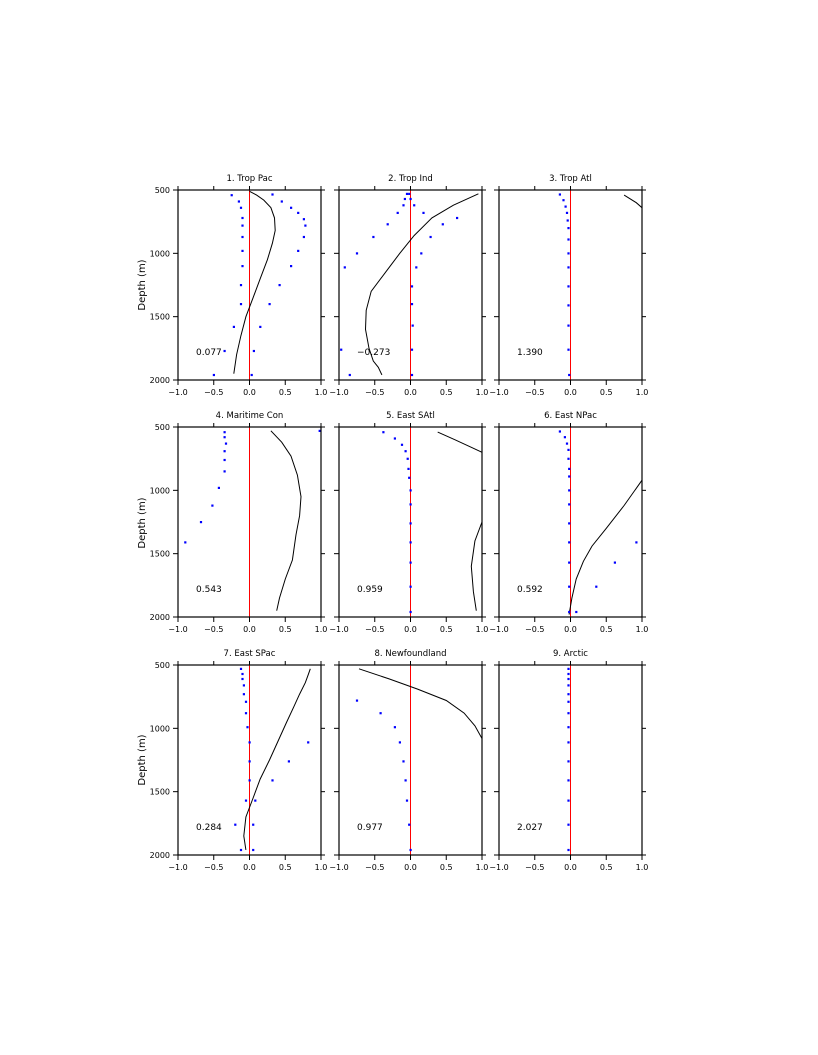 The height and width of the screenshot is (1055, 818). What do you see at coordinates (250, 179) in the screenshot?
I see `panel-title: 1. Trop Pac` at bounding box center [250, 179].